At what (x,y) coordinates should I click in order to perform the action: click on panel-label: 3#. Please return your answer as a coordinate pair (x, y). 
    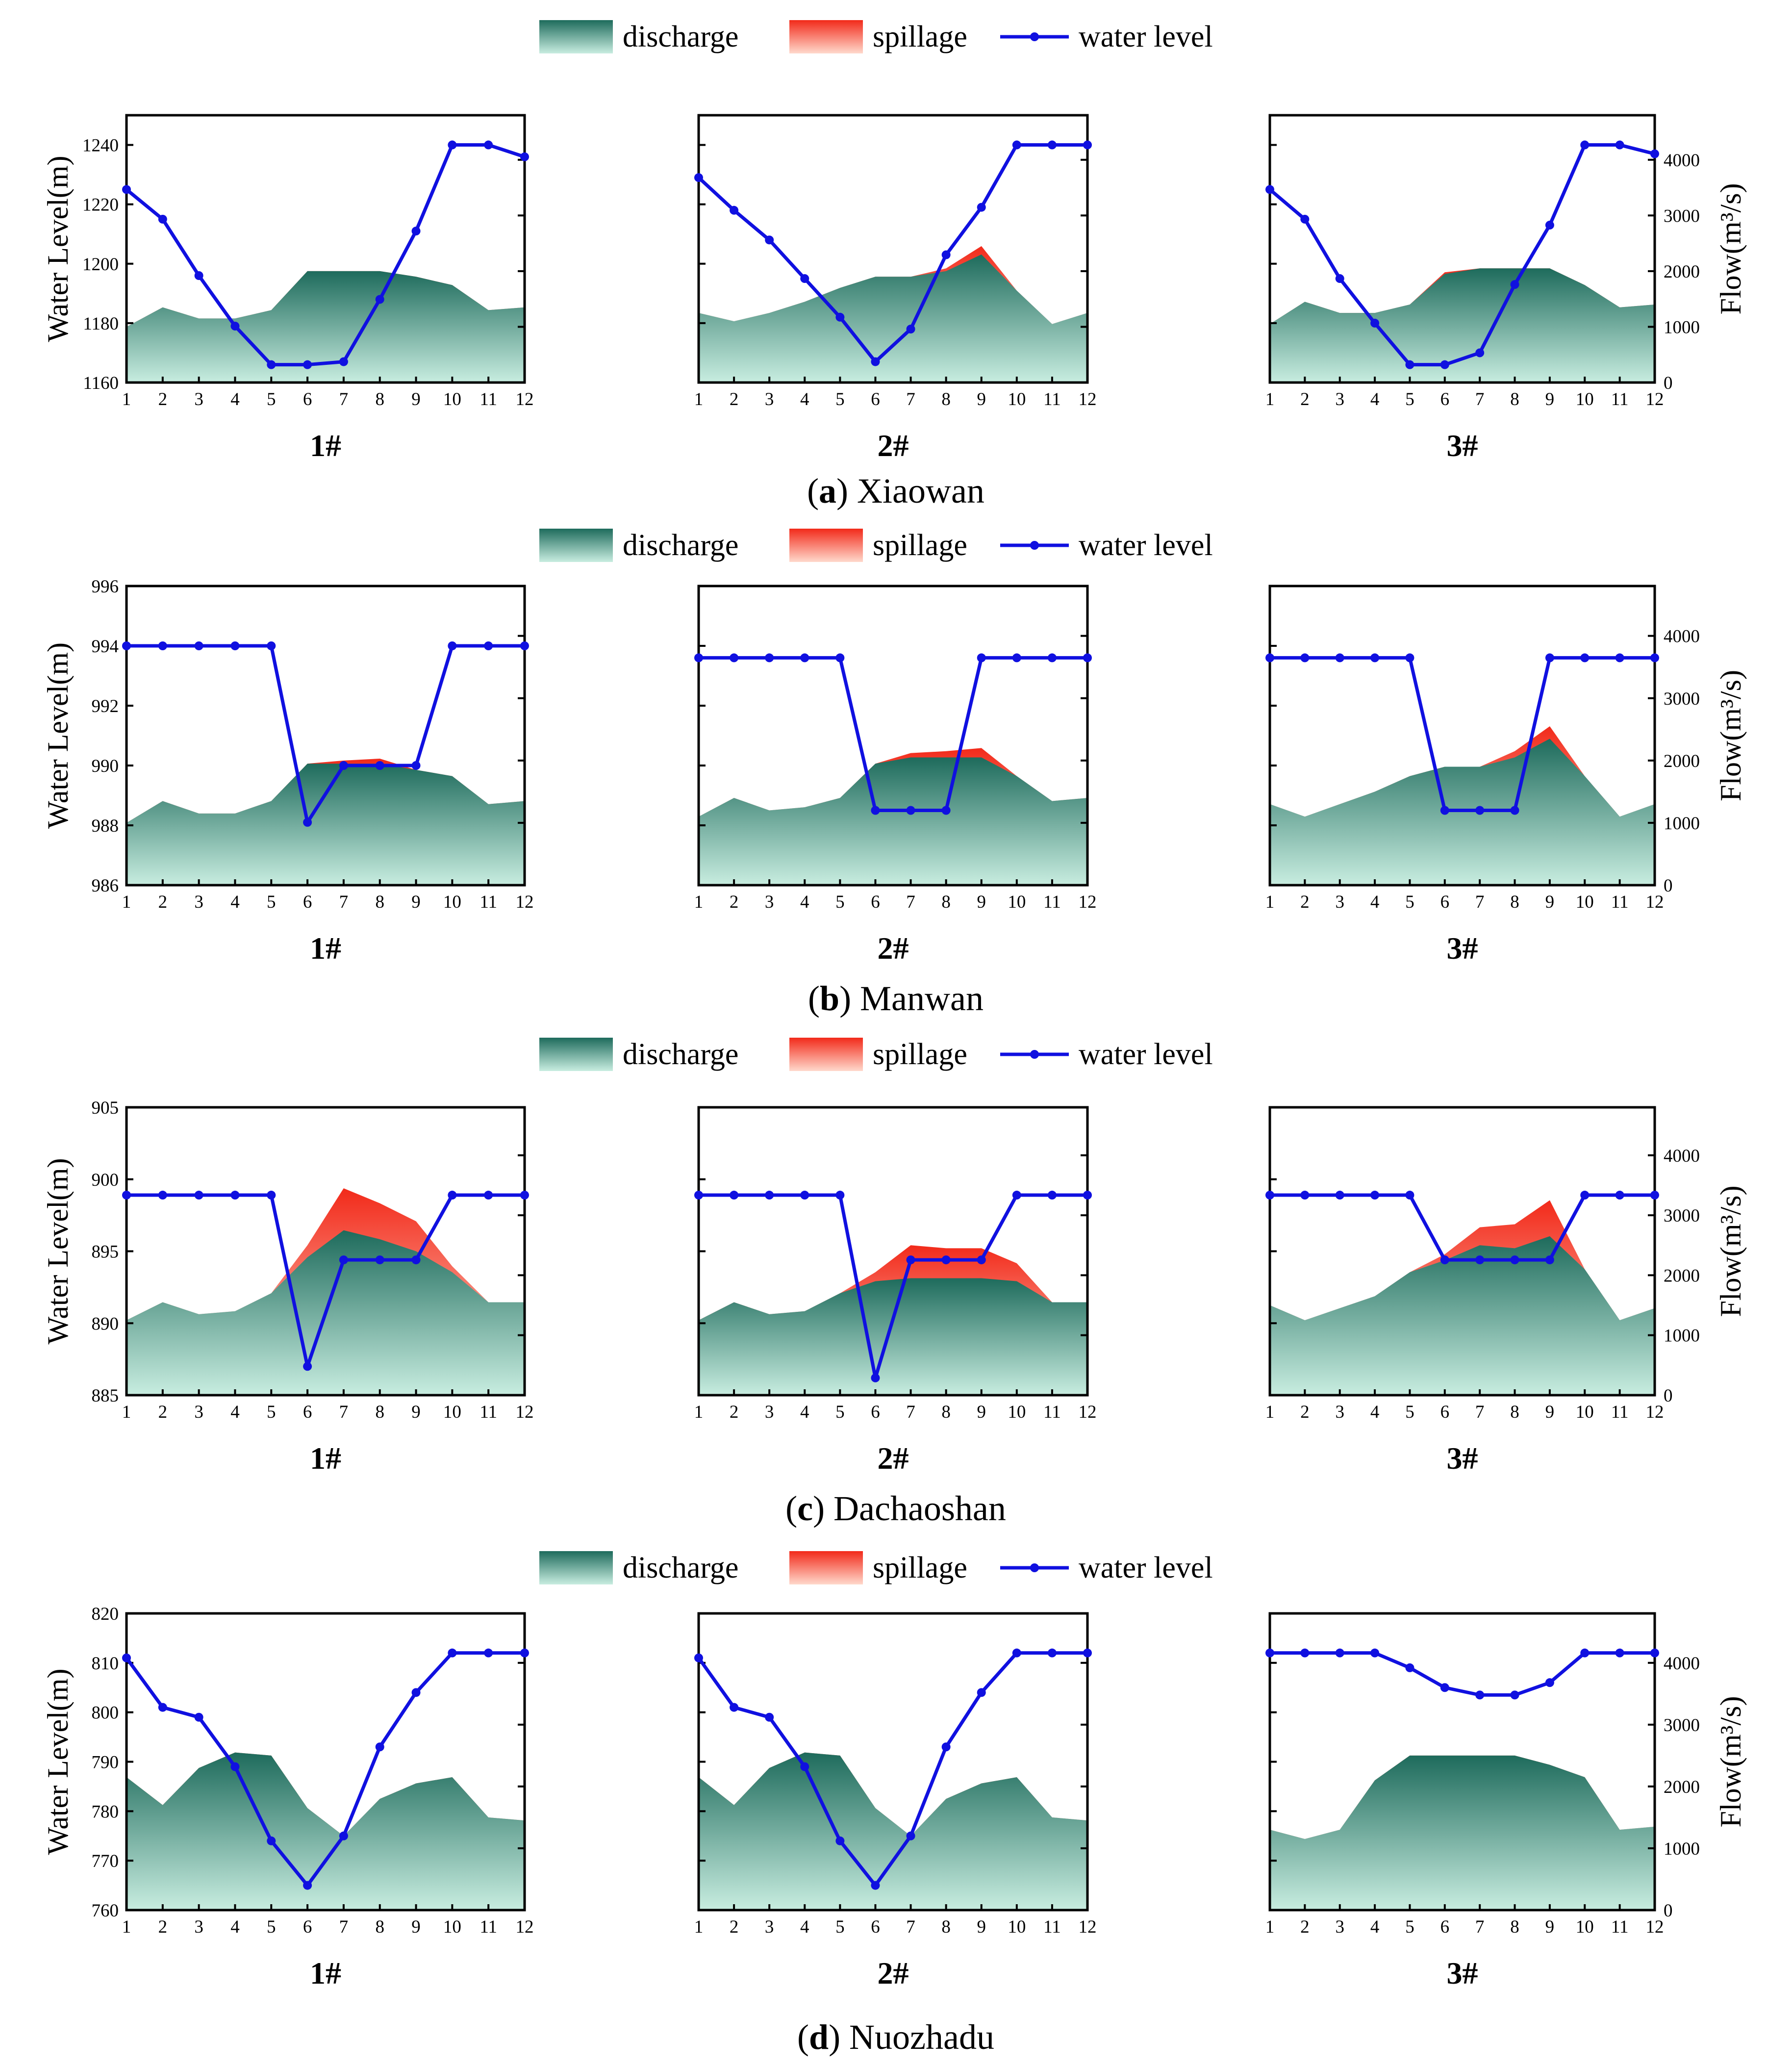
    Looking at the image, I should click on (1462, 948).